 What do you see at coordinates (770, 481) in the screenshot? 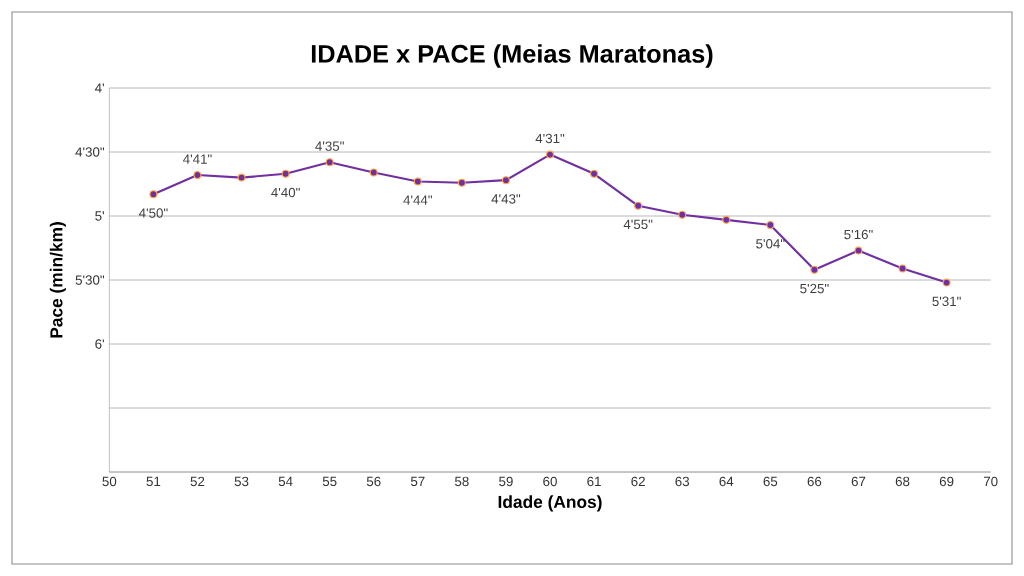
I see `x-tick-label: 65` at bounding box center [770, 481].